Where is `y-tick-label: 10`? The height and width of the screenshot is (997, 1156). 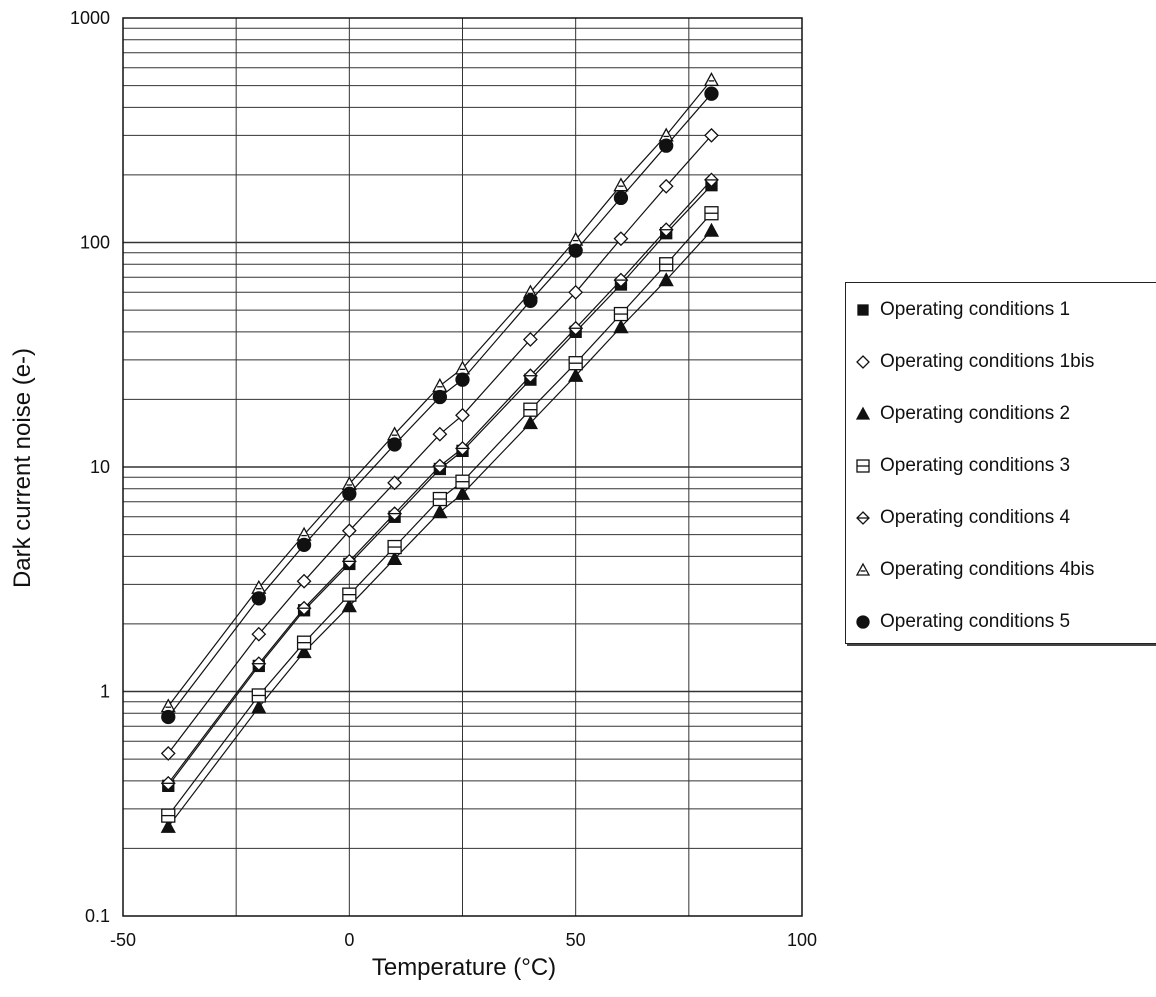 y-tick-label: 10 is located at coordinates (100, 467).